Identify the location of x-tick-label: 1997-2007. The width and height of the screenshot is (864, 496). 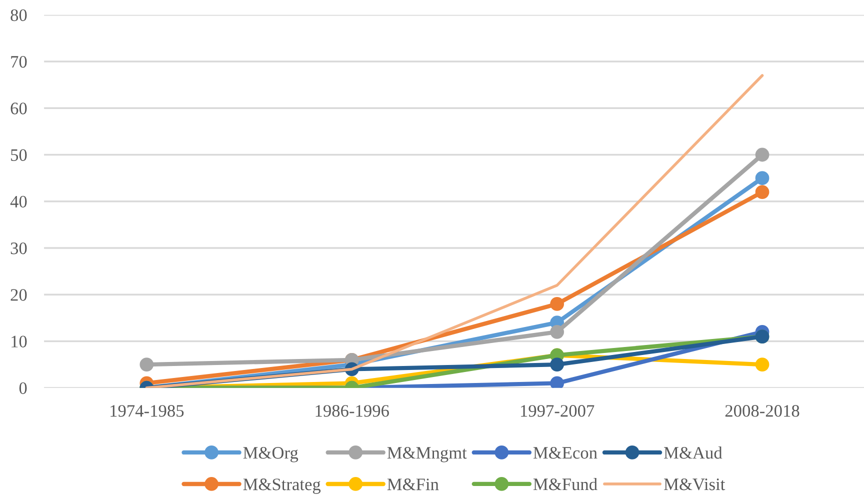
(557, 411).